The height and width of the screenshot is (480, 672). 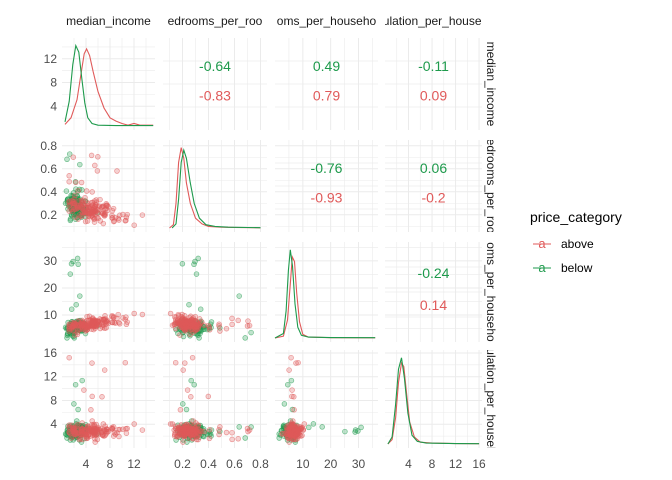 I want to click on y-tick-0-1: 8, so click(x=53, y=83).